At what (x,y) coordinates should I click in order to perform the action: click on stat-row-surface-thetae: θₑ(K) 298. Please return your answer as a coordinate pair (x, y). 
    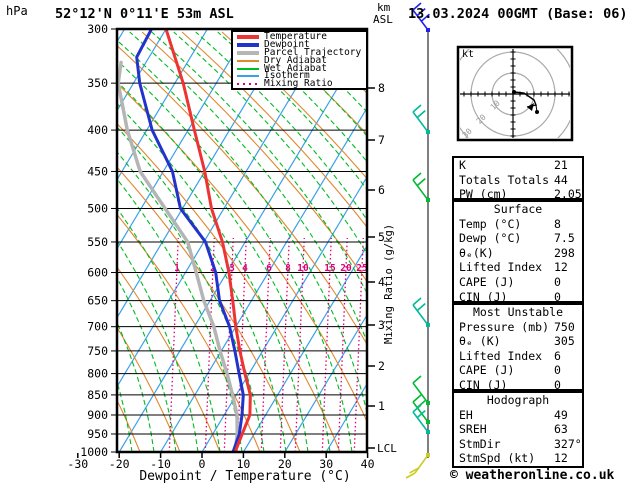
    Looking at the image, I should click on (517, 252).